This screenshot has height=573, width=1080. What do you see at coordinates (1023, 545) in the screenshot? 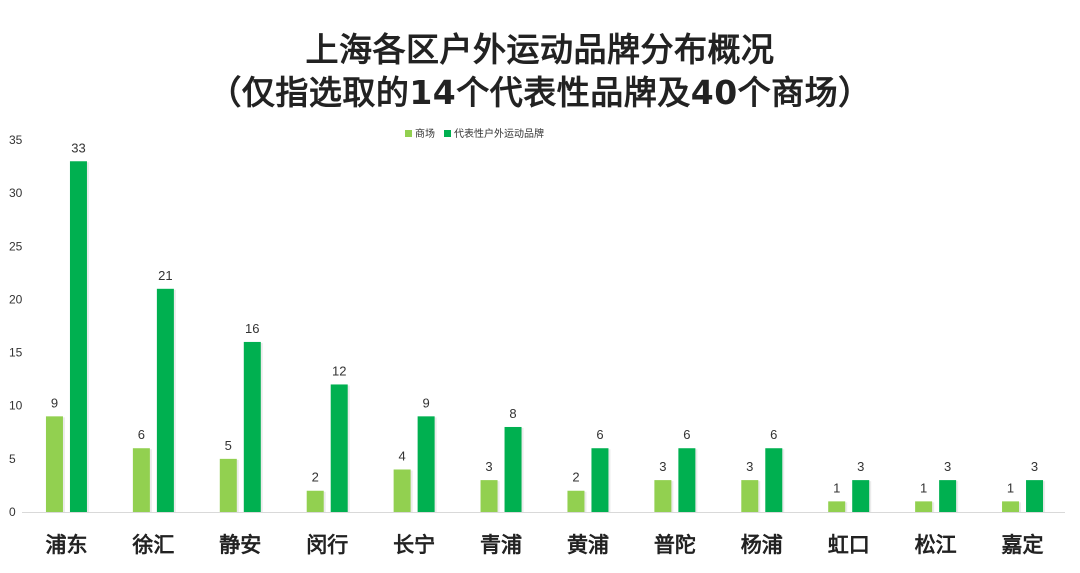
I see `x-tick-label: 嘉定` at bounding box center [1023, 545].